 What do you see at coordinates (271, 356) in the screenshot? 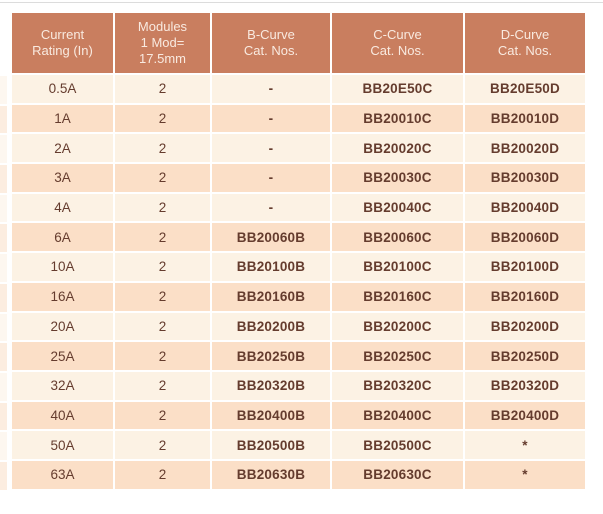
I see `table-cell-b_curve: BB20250B` at bounding box center [271, 356].